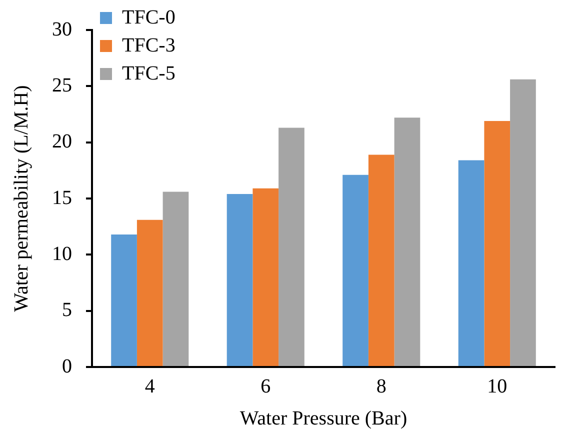 This screenshot has height=435, width=575. What do you see at coordinates (149, 73) in the screenshot?
I see `legend-label: TFC-5` at bounding box center [149, 73].